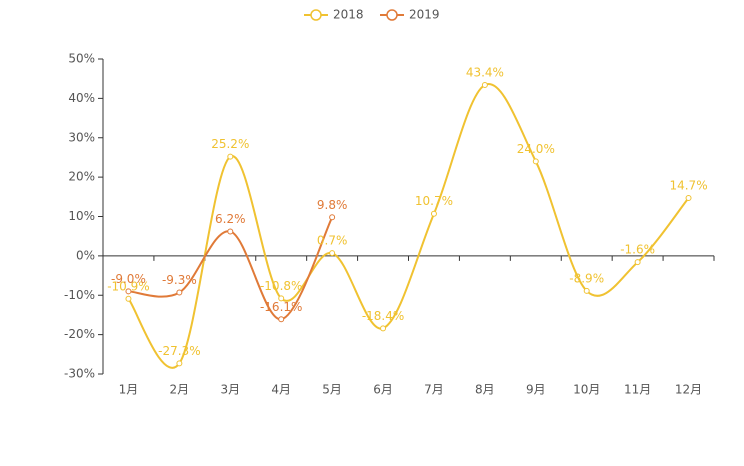  I want to click on data-label: -10.9%, so click(128, 286).